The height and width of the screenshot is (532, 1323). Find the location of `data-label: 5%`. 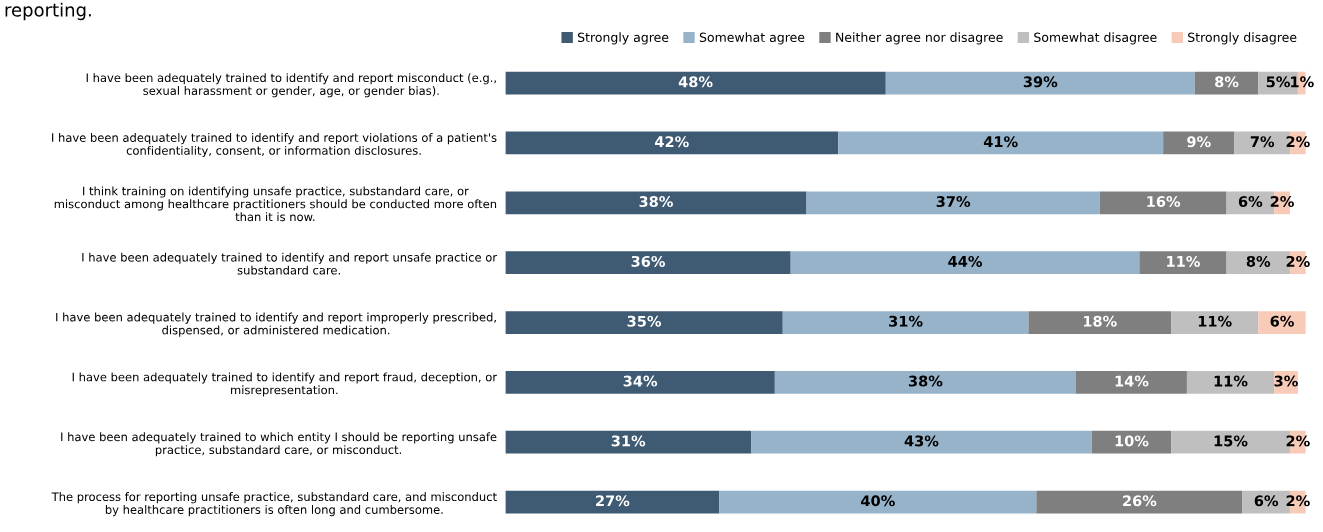

data-label: 5% is located at coordinates (1278, 82).